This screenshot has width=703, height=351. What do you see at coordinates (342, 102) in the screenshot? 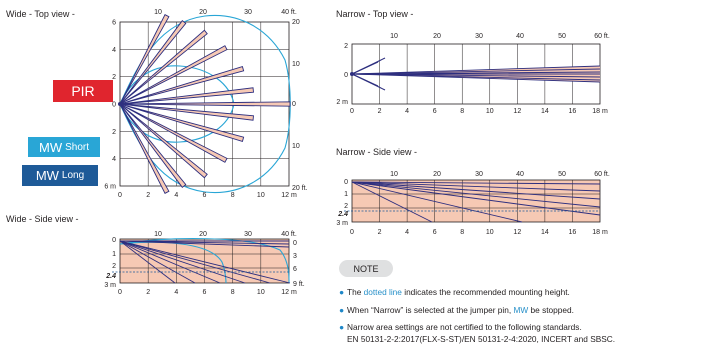
I see `left-tick-label: 2 m` at bounding box center [342, 102].